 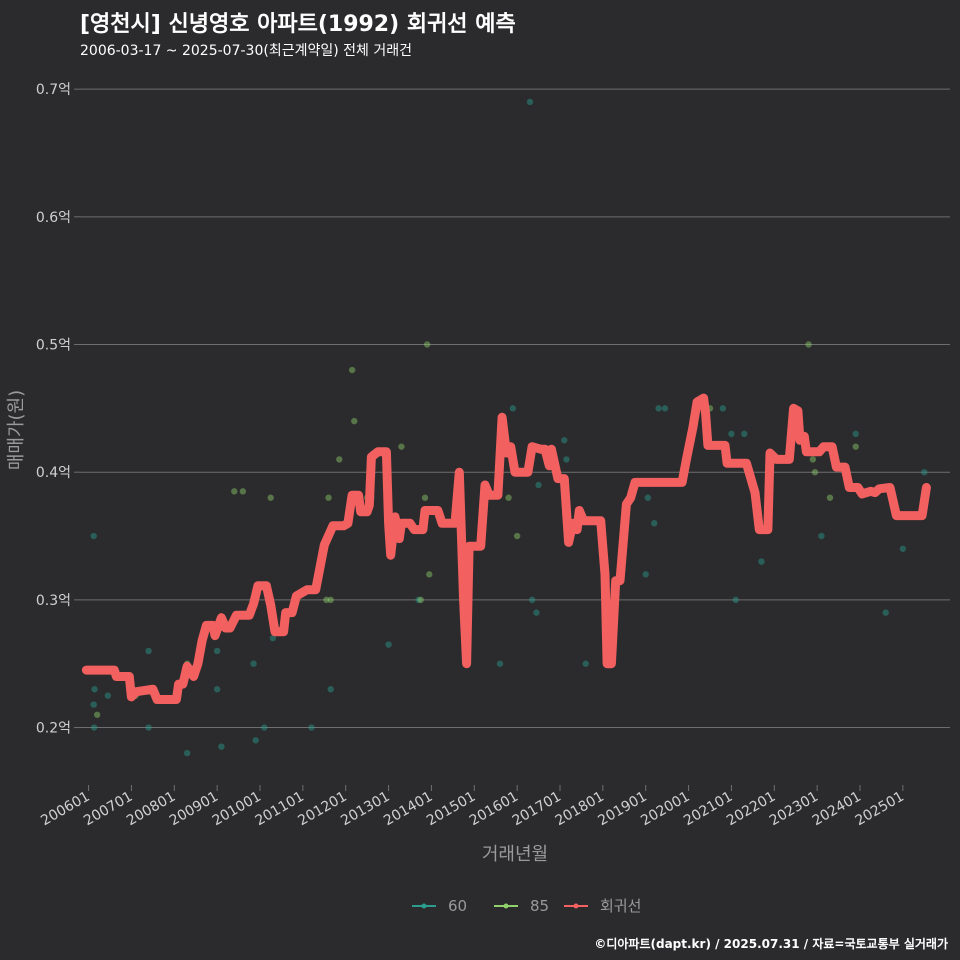 I want to click on y-axis-ticks: 0.2억 0.3억 0.4억 0.5억 0.6억 0.7억, so click(x=58, y=409).